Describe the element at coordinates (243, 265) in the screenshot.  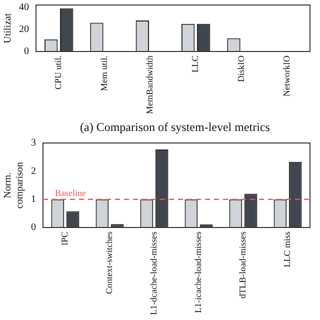
I see `x-tick-label: dTLB-load-misses` at that location.